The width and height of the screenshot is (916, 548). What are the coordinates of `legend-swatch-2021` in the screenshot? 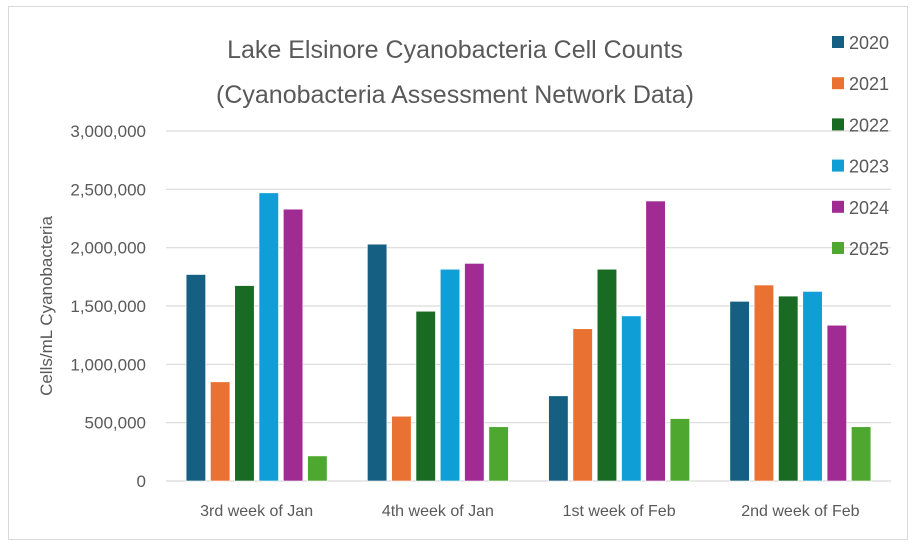 It's located at (838, 83).